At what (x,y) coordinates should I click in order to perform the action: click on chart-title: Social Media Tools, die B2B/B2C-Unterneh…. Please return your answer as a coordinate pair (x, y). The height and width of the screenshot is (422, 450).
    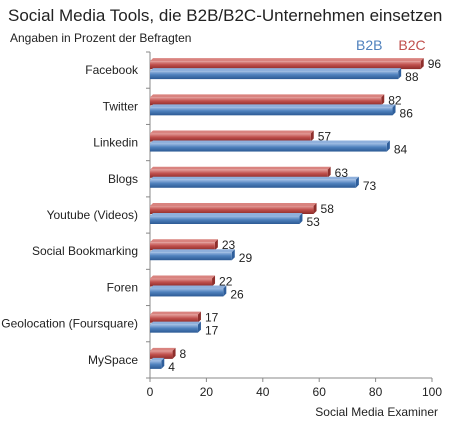
    Looking at the image, I should click on (225, 15).